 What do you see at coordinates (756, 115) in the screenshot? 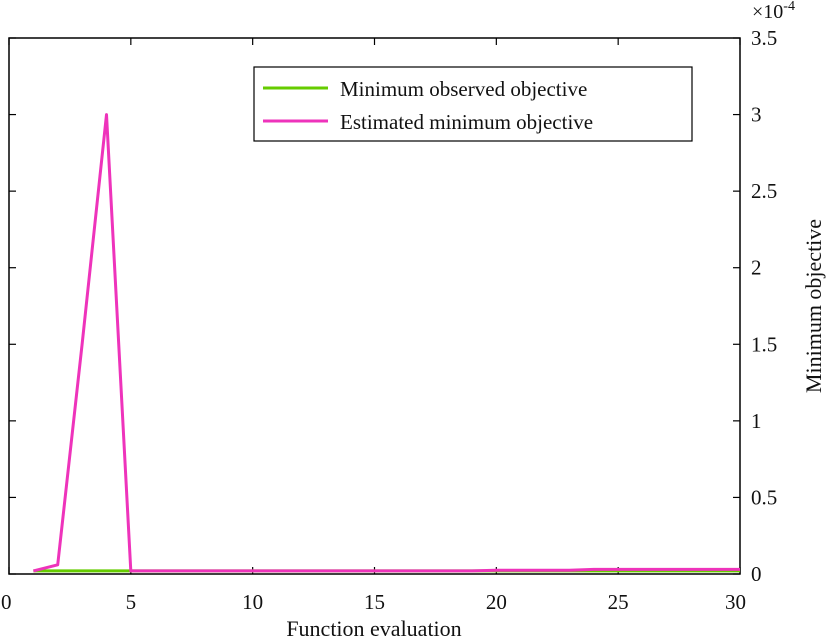
I see `y-tick-label: 3` at bounding box center [756, 115].